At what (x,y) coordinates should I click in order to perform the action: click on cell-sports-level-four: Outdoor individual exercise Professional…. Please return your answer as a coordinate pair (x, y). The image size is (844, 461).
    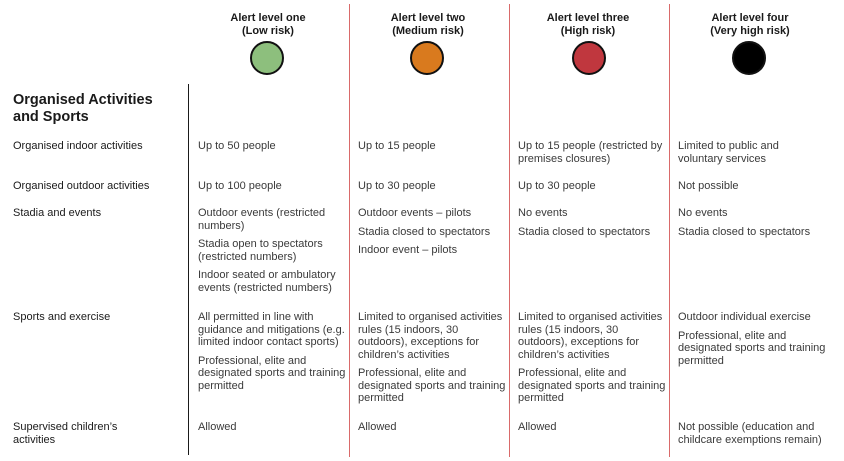
    Looking at the image, I should click on (752, 342).